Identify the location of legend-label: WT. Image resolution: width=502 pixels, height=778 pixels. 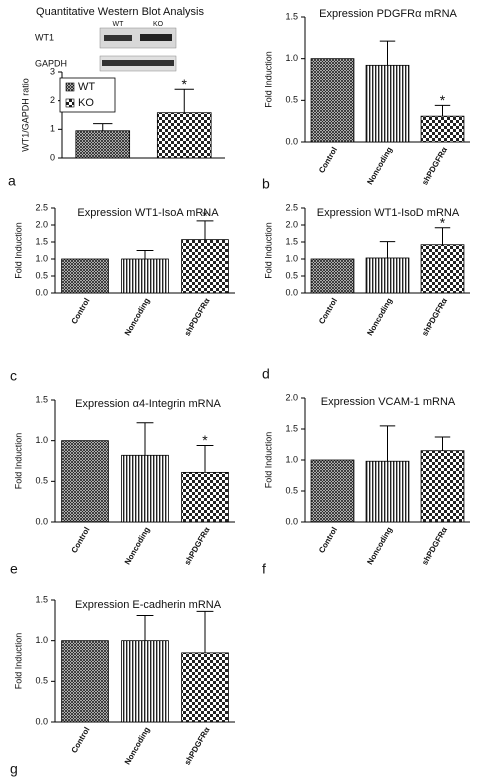
(86, 87).